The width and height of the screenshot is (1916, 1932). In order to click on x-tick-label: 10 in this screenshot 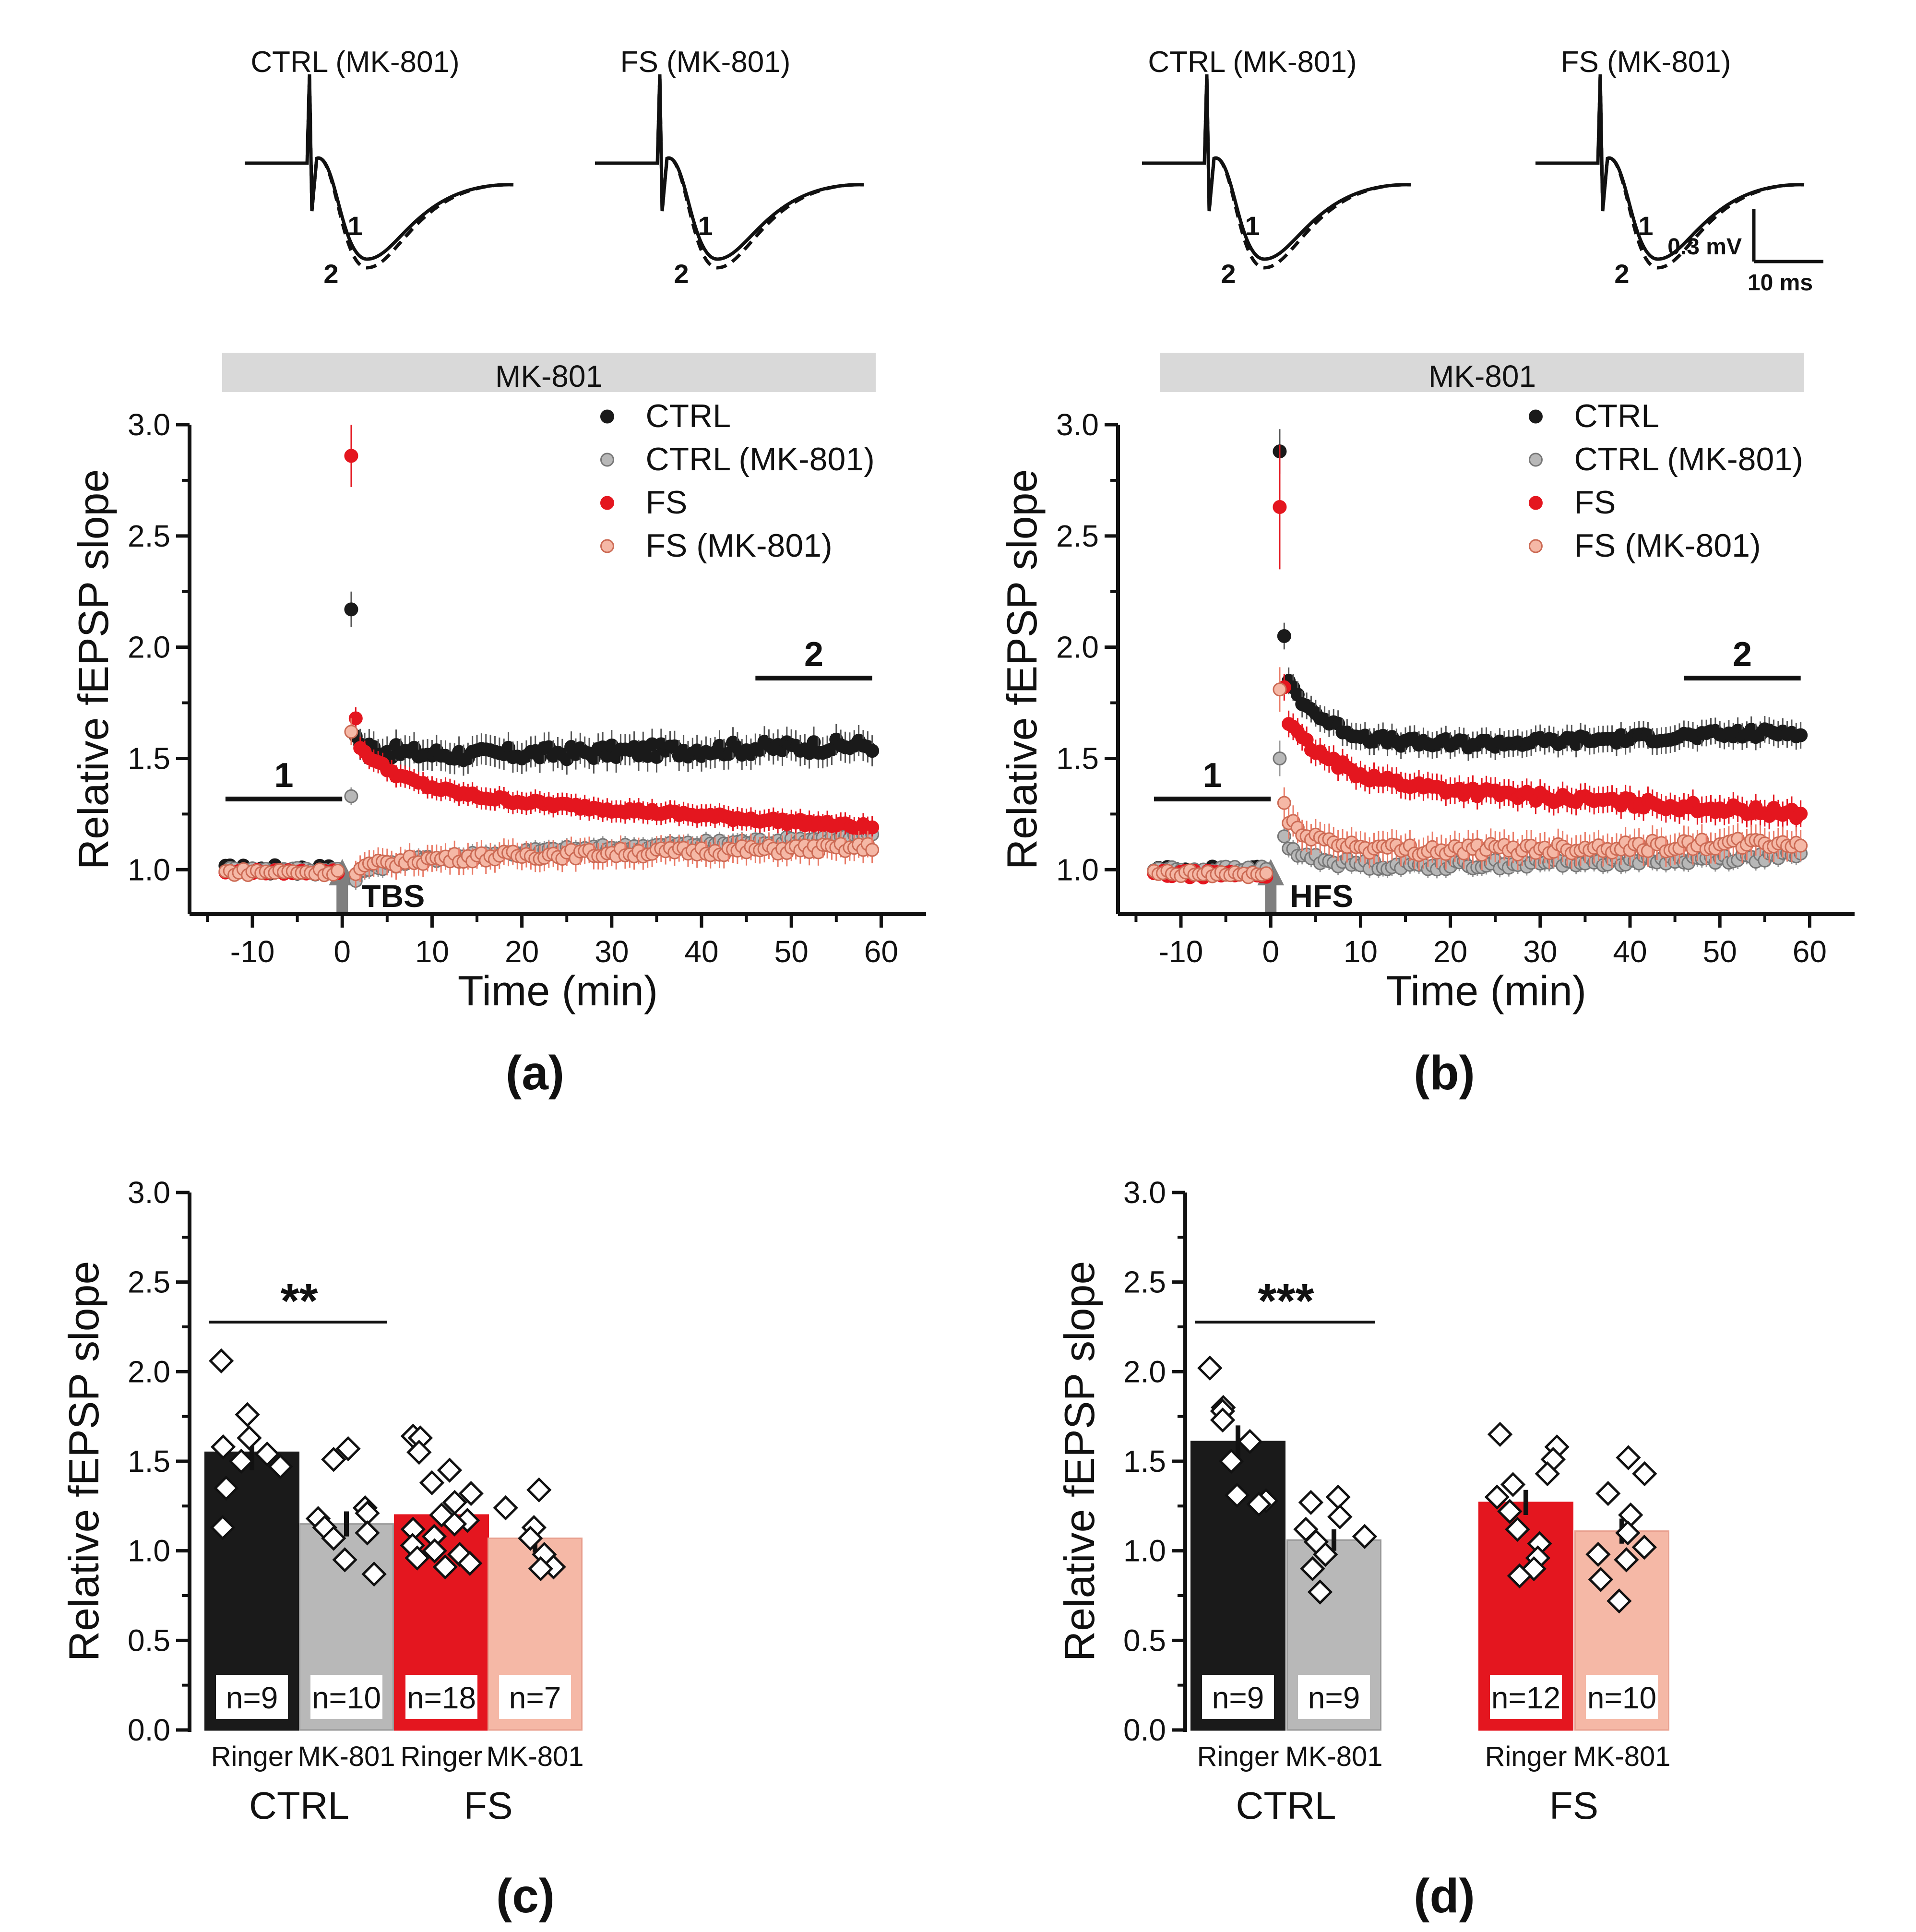, I will do `click(432, 951)`.